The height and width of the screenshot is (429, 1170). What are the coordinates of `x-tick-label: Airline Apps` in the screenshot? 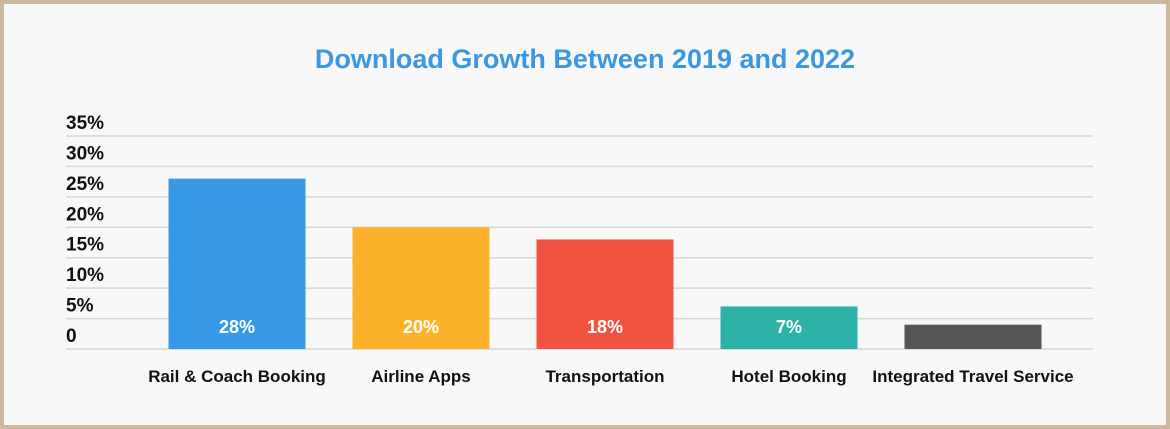 It's located at (421, 376).